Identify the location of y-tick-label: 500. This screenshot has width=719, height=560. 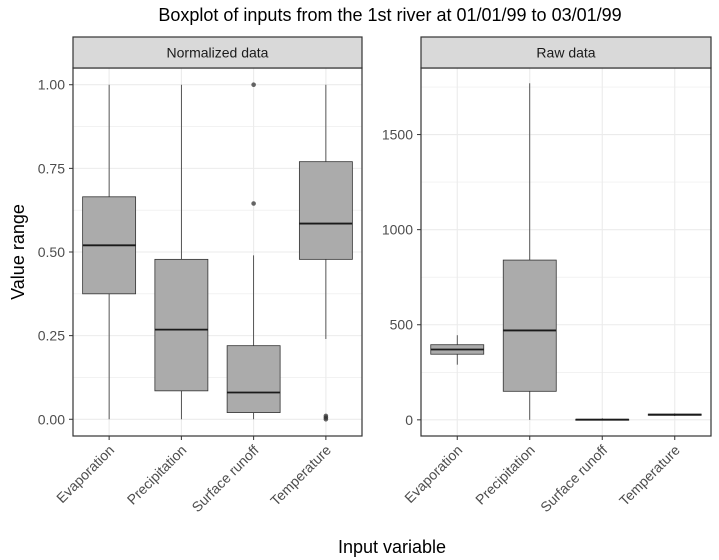
(402, 325).